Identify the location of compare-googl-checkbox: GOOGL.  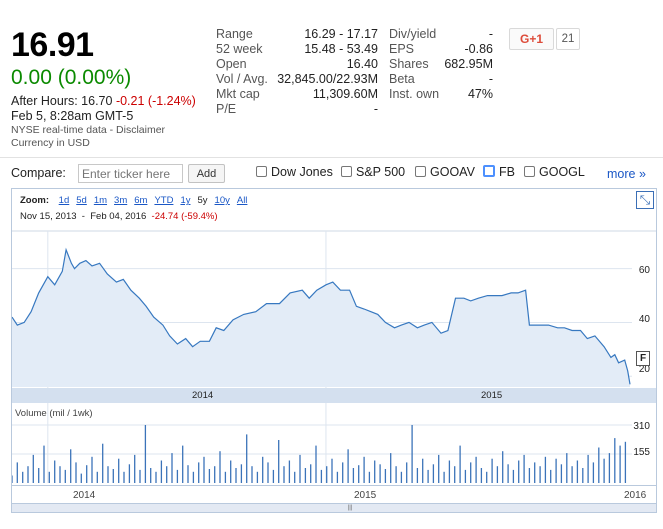
(554, 173).